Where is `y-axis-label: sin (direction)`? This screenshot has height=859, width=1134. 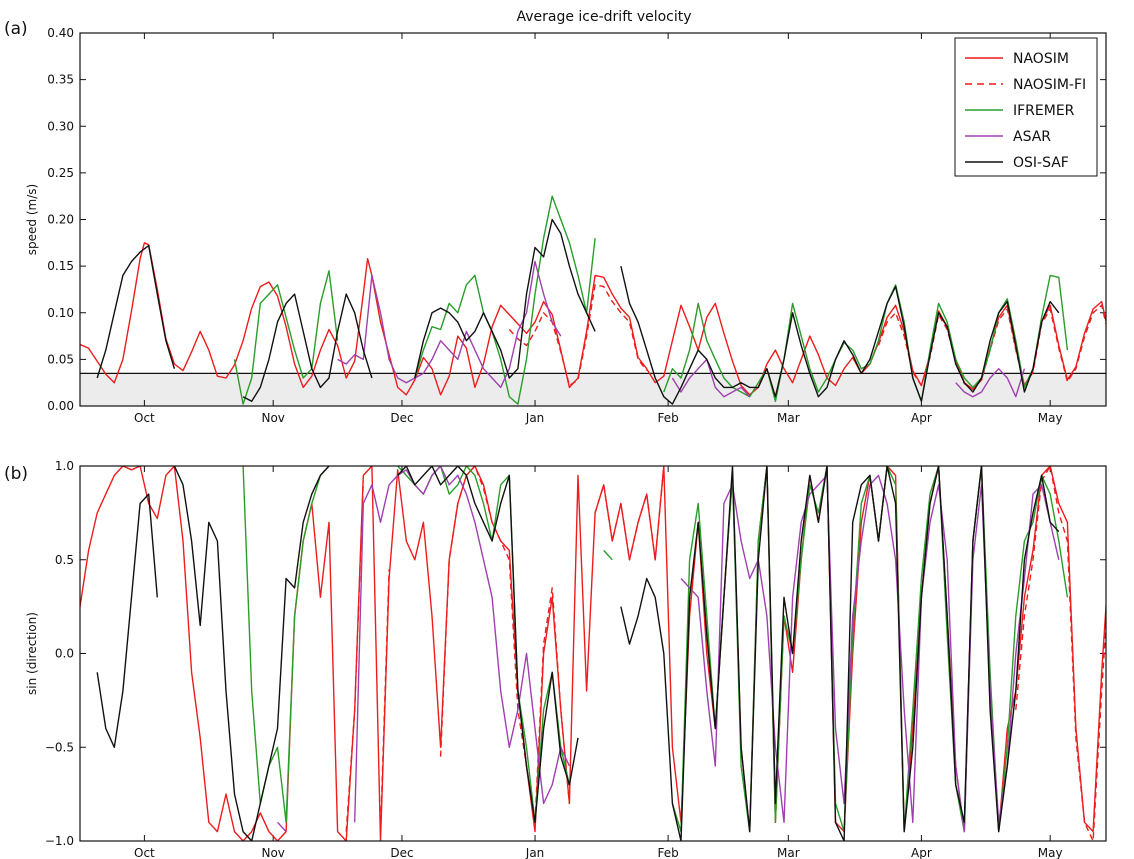 y-axis-label: sin (direction) is located at coordinates (32, 653).